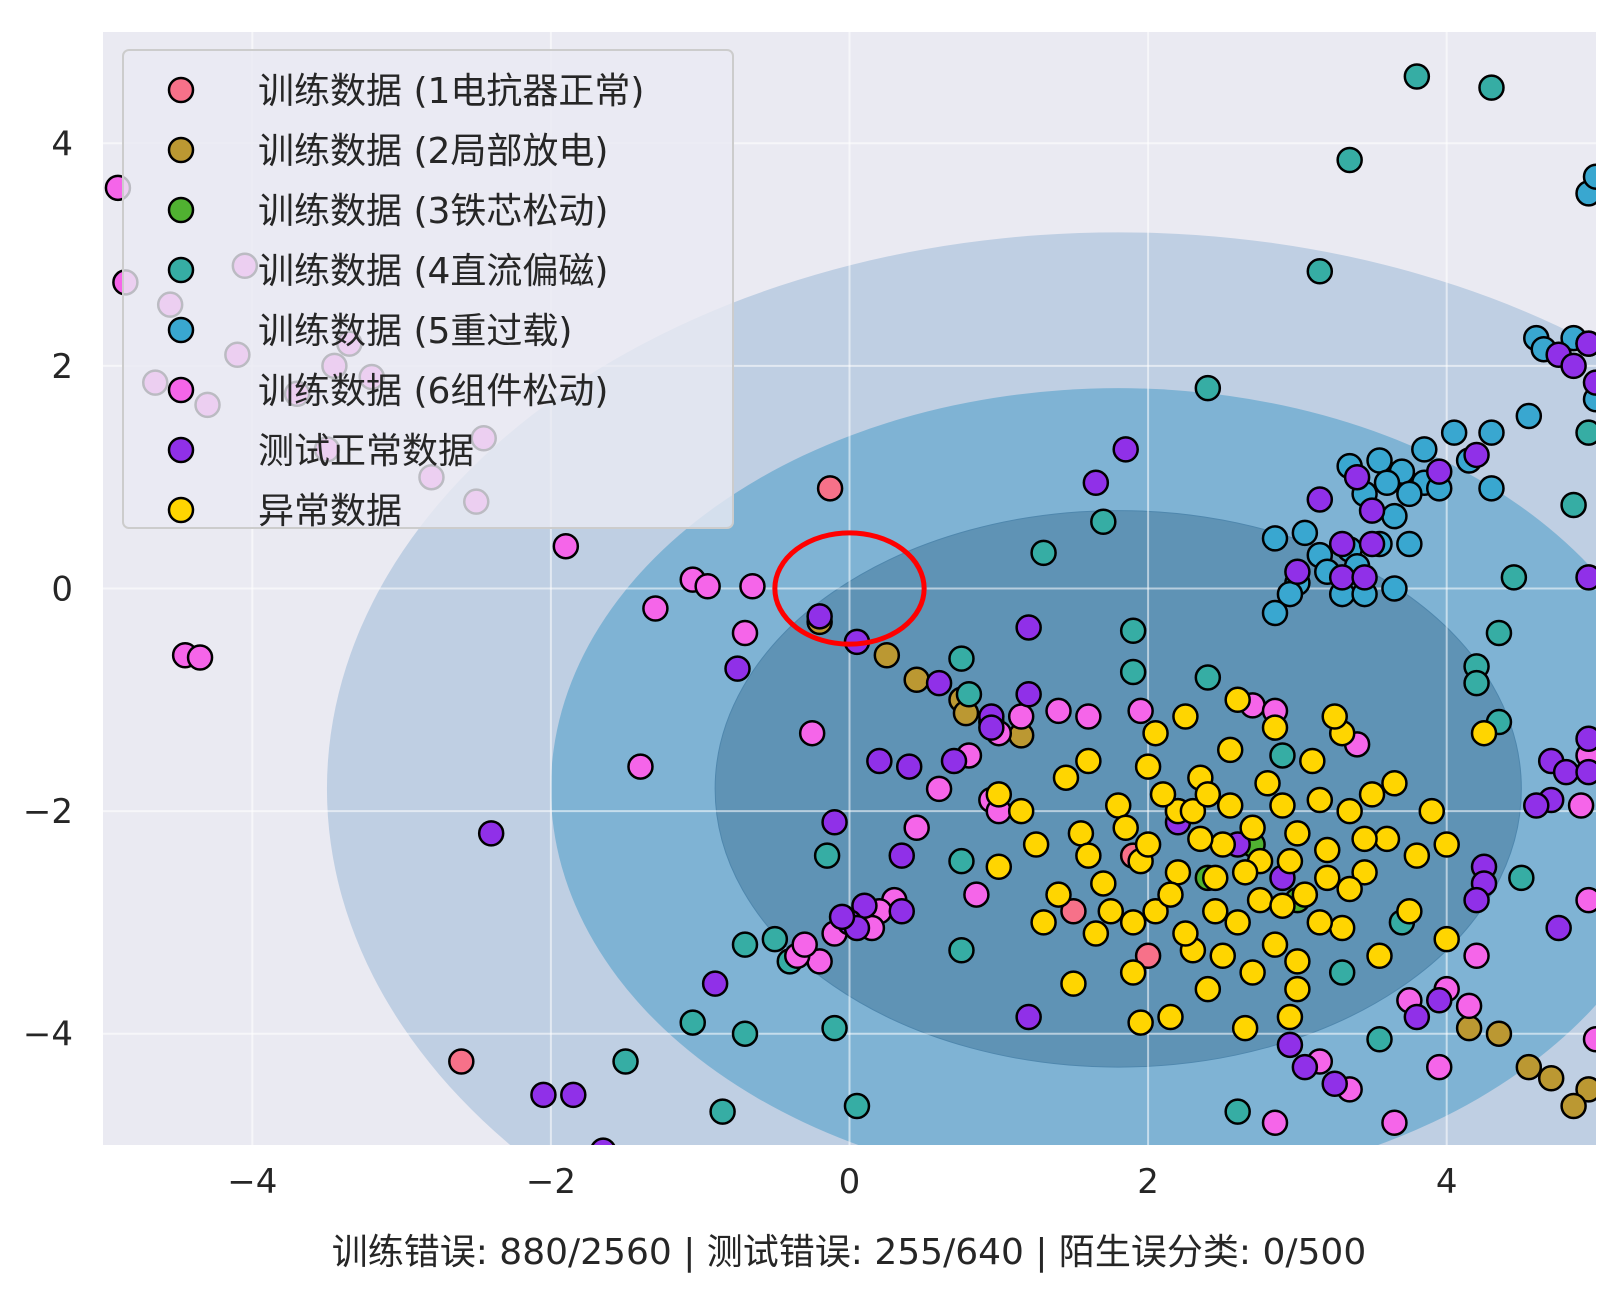  Describe the element at coordinates (850, 1182) in the screenshot. I see `x-tick-label: 0` at that location.